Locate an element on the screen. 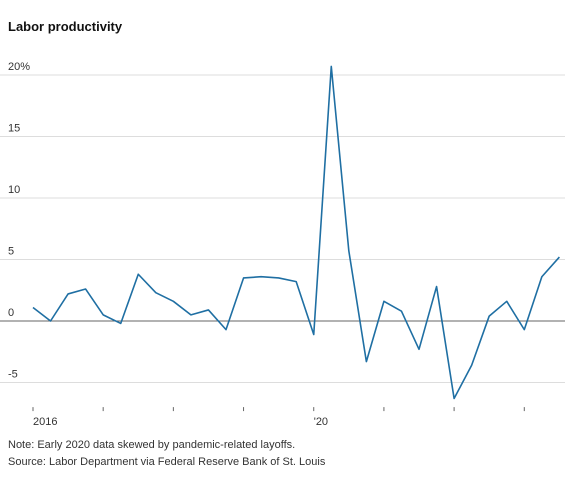 Image resolution: width=573 pixels, height=481 pixels. x-tick-label: 2016 is located at coordinates (45, 422).